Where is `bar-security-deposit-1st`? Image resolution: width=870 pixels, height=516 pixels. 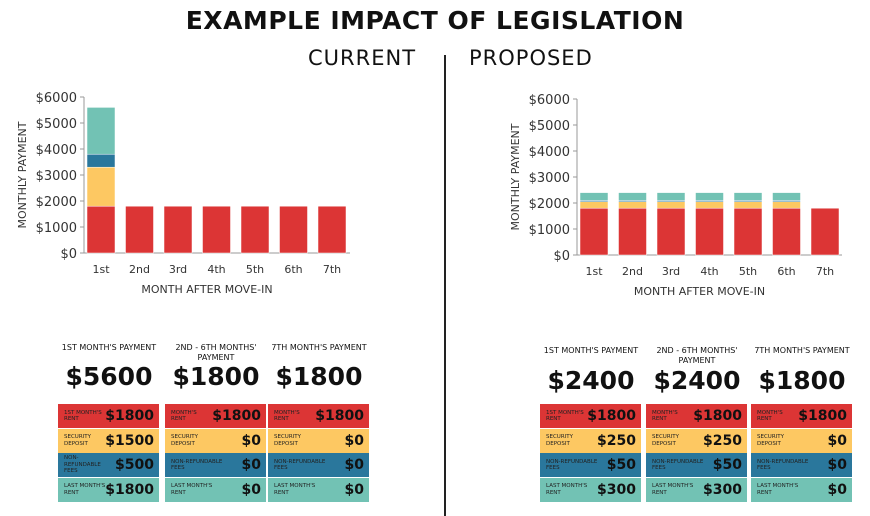 bar-security-deposit-1st is located at coordinates (594, 205).